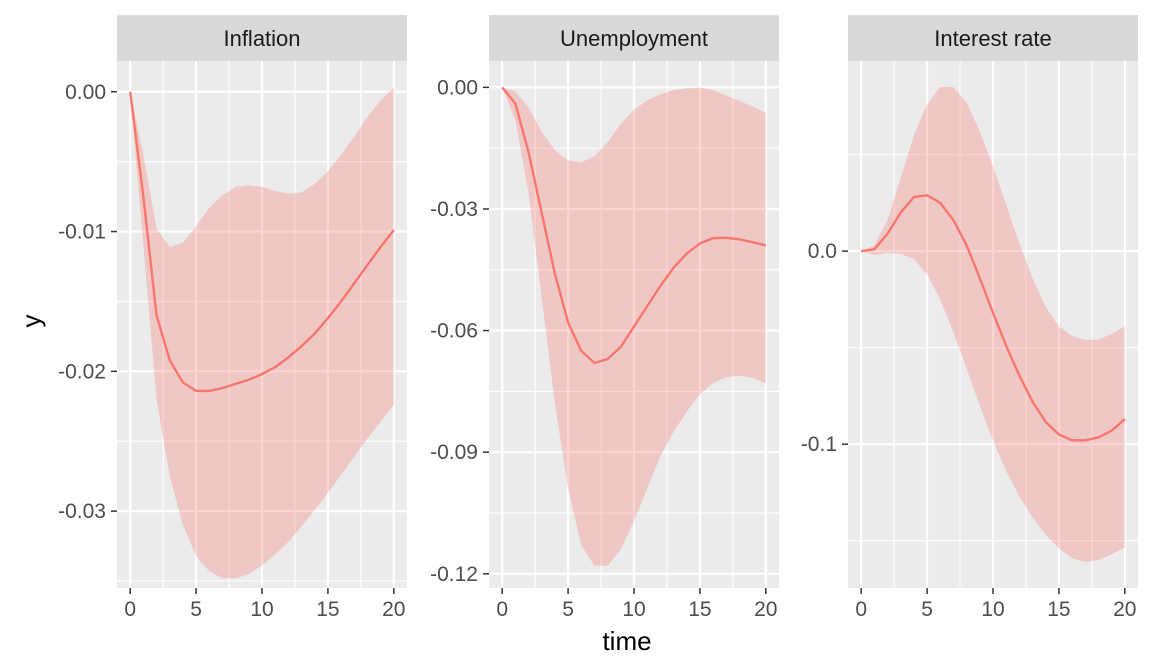  What do you see at coordinates (454, 452) in the screenshot?
I see `y-tick-label: -0.09` at bounding box center [454, 452].